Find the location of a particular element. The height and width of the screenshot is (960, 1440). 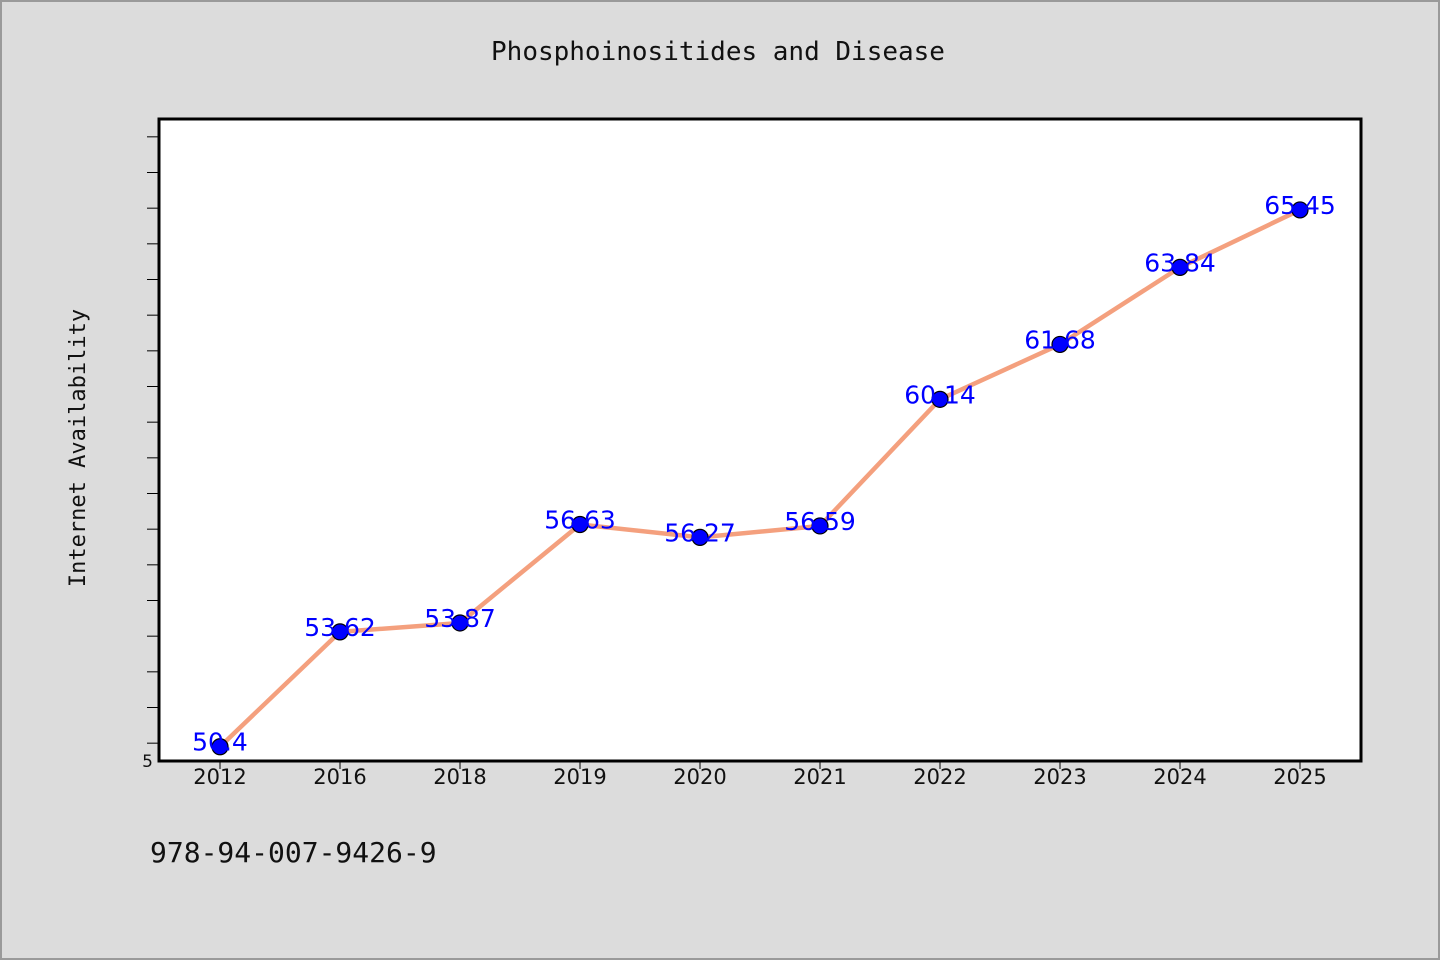

data-label: 56.59 is located at coordinates (820, 521).